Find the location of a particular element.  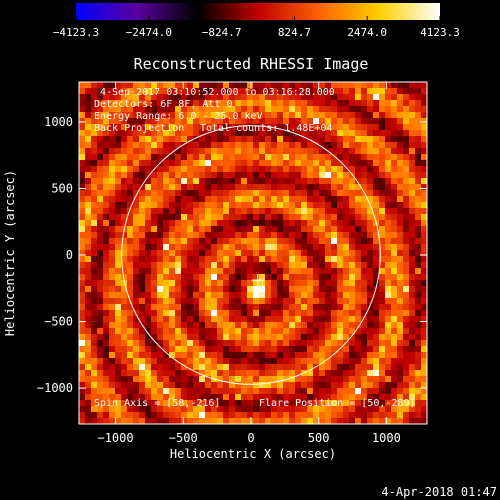

footer-timestamp: 4-Apr-2018 01:47 is located at coordinates (439, 492).